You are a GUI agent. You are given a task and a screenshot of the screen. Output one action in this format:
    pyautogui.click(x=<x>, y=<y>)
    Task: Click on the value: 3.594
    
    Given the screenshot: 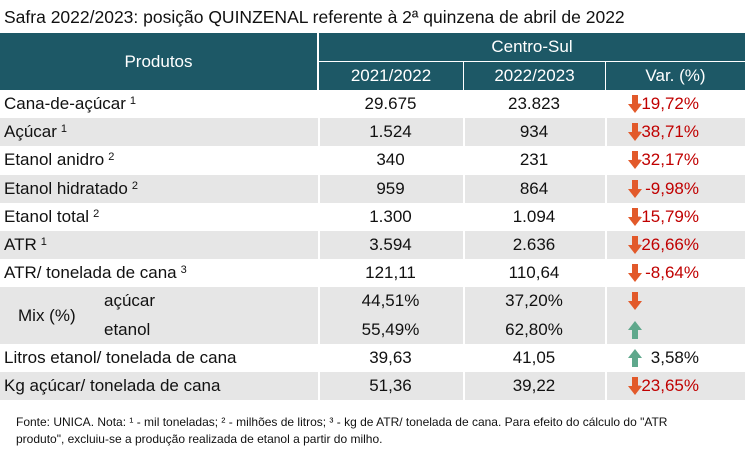 What is the action you would take?
    pyautogui.click(x=390, y=245)
    